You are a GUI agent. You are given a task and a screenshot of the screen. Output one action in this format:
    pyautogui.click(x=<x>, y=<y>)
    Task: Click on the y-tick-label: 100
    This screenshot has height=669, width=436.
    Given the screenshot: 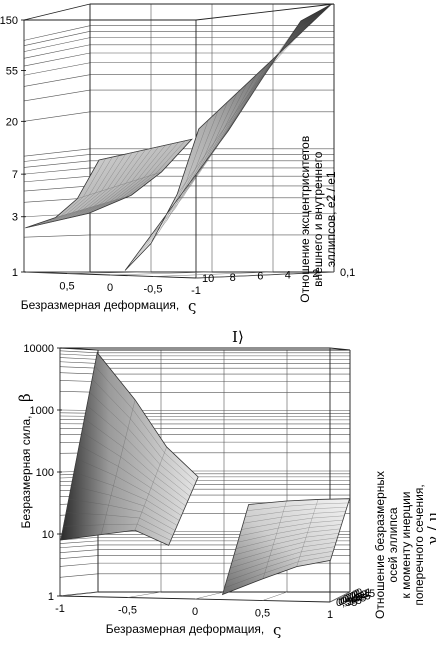 What is the action you would take?
    pyautogui.click(x=45, y=473)
    